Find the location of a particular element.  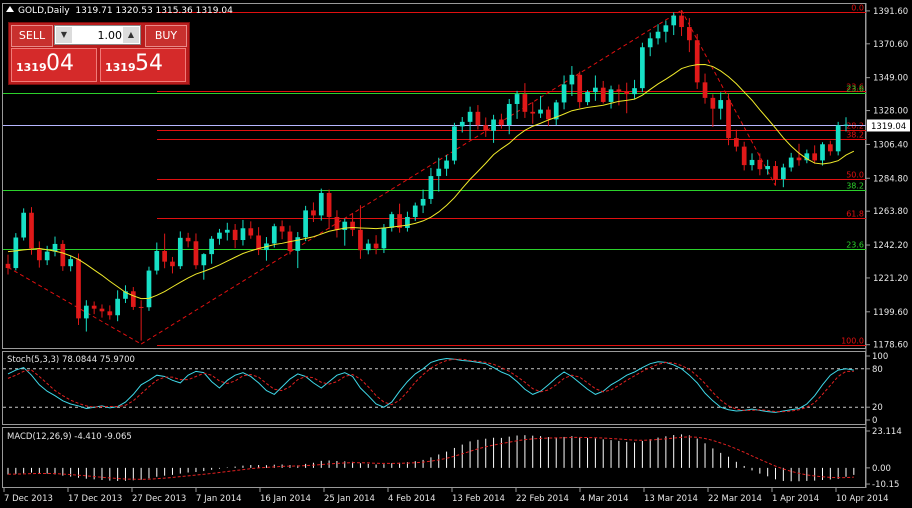

sell-button: SELL is located at coordinates (32, 36).